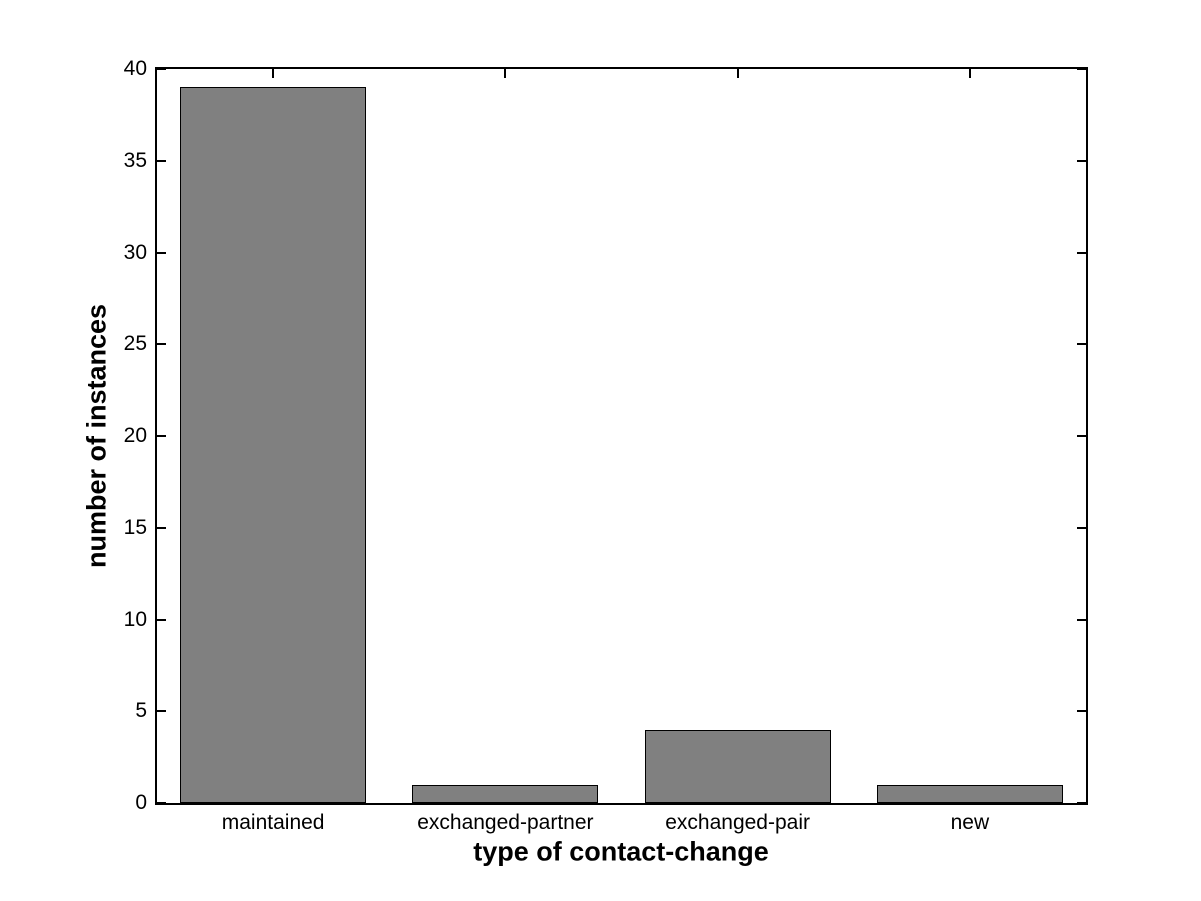 This screenshot has height=901, width=1201. I want to click on y-tick-label-40: 40, so click(135, 68).